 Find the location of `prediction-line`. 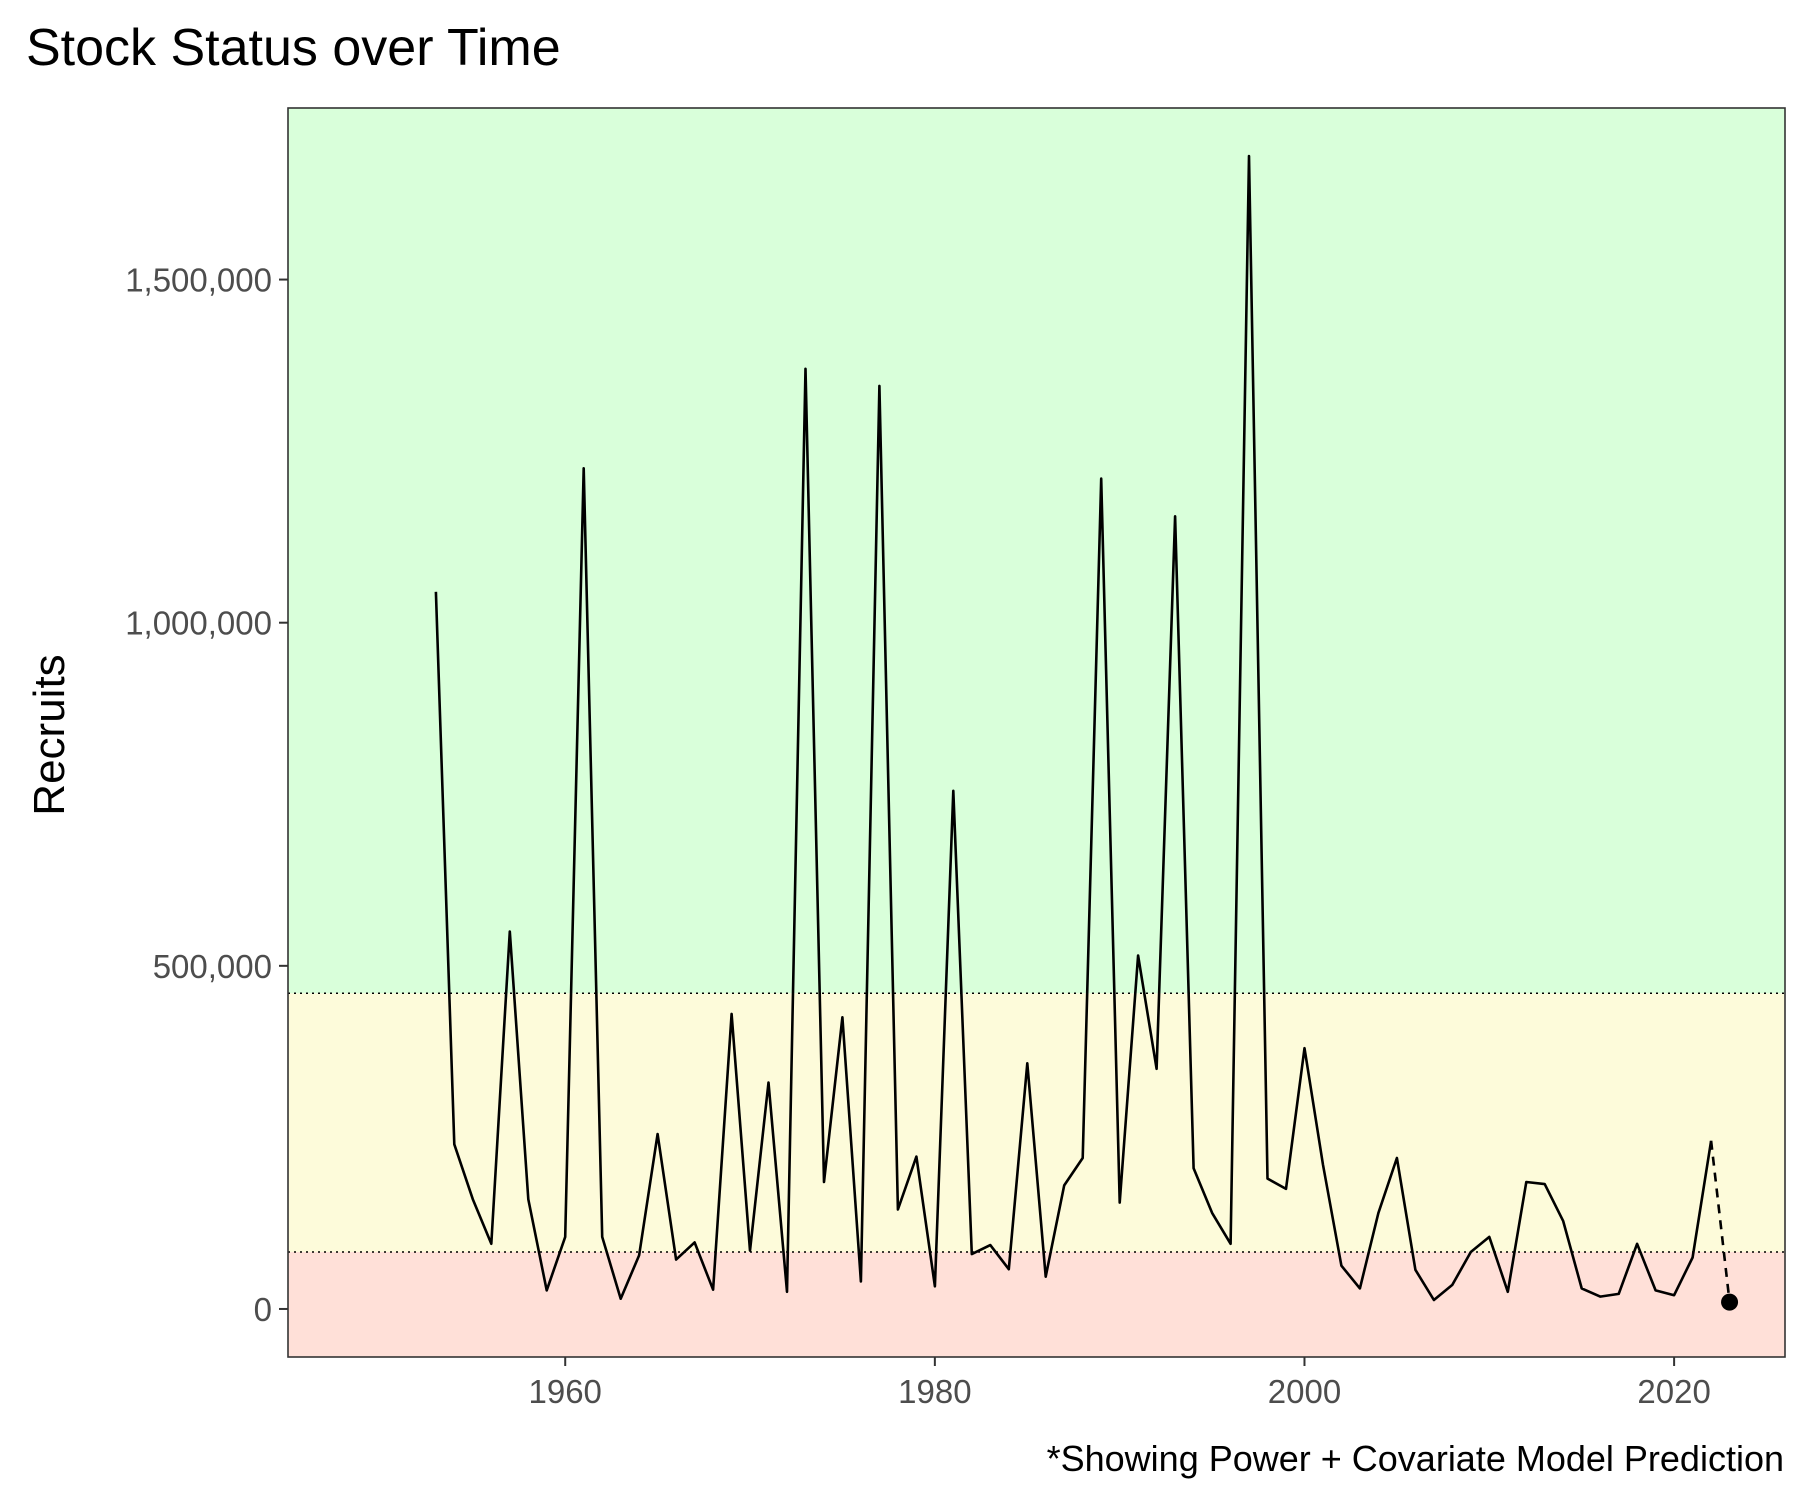

prediction-line is located at coordinates (1720, 1221).